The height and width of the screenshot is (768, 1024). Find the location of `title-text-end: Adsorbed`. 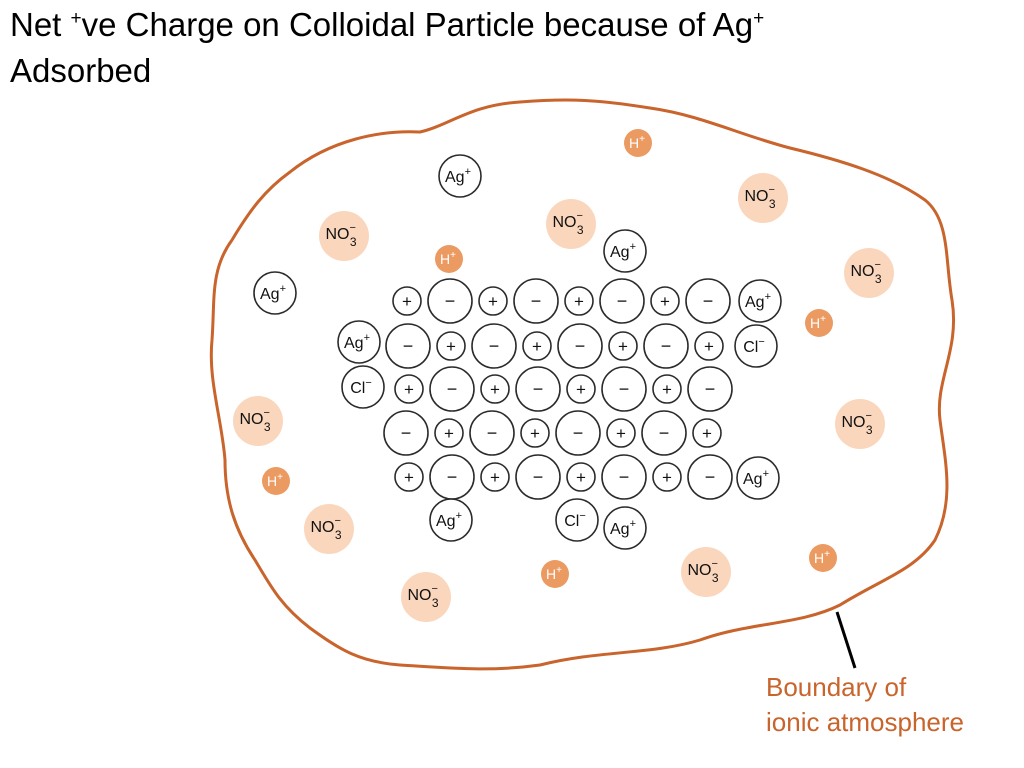

title-text-end: Adsorbed is located at coordinates (81, 70).